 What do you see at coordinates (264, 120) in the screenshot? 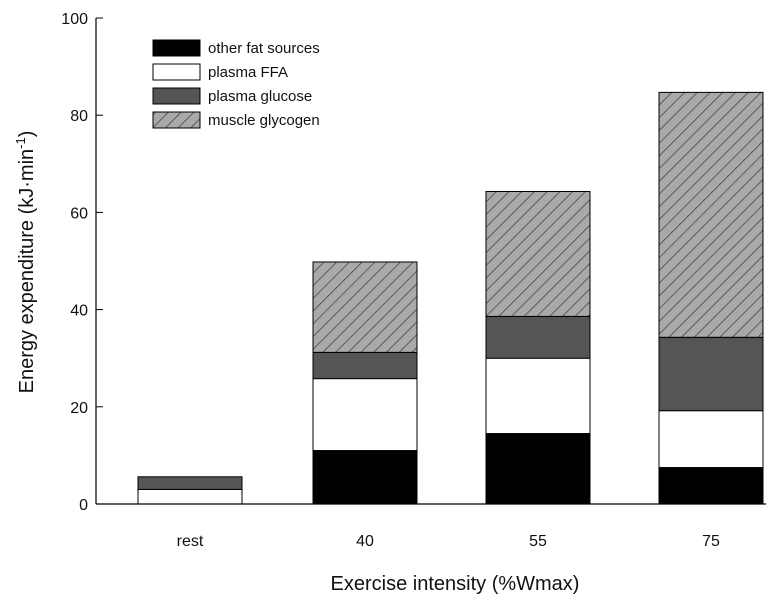
I see `legend-label: muscle glycogen` at bounding box center [264, 120].